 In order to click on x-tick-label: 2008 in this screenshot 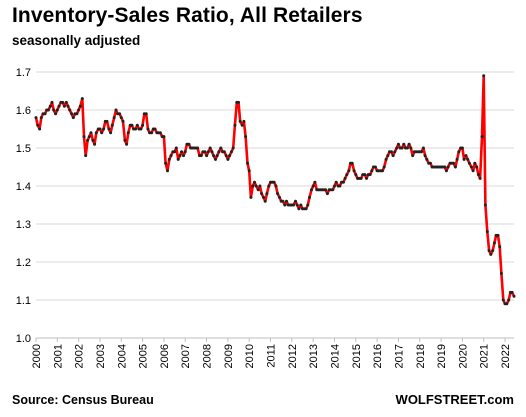, I will do `click(208, 356)`.